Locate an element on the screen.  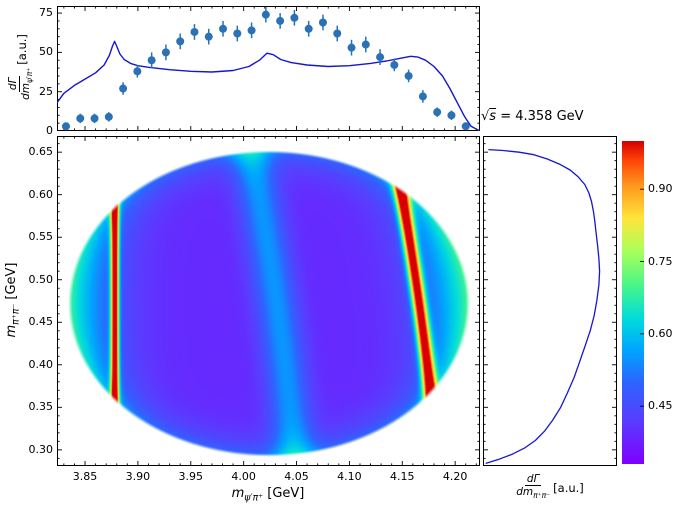
main-ylabel: mπ⁺π⁻ [GeV] is located at coordinates (13, 300).